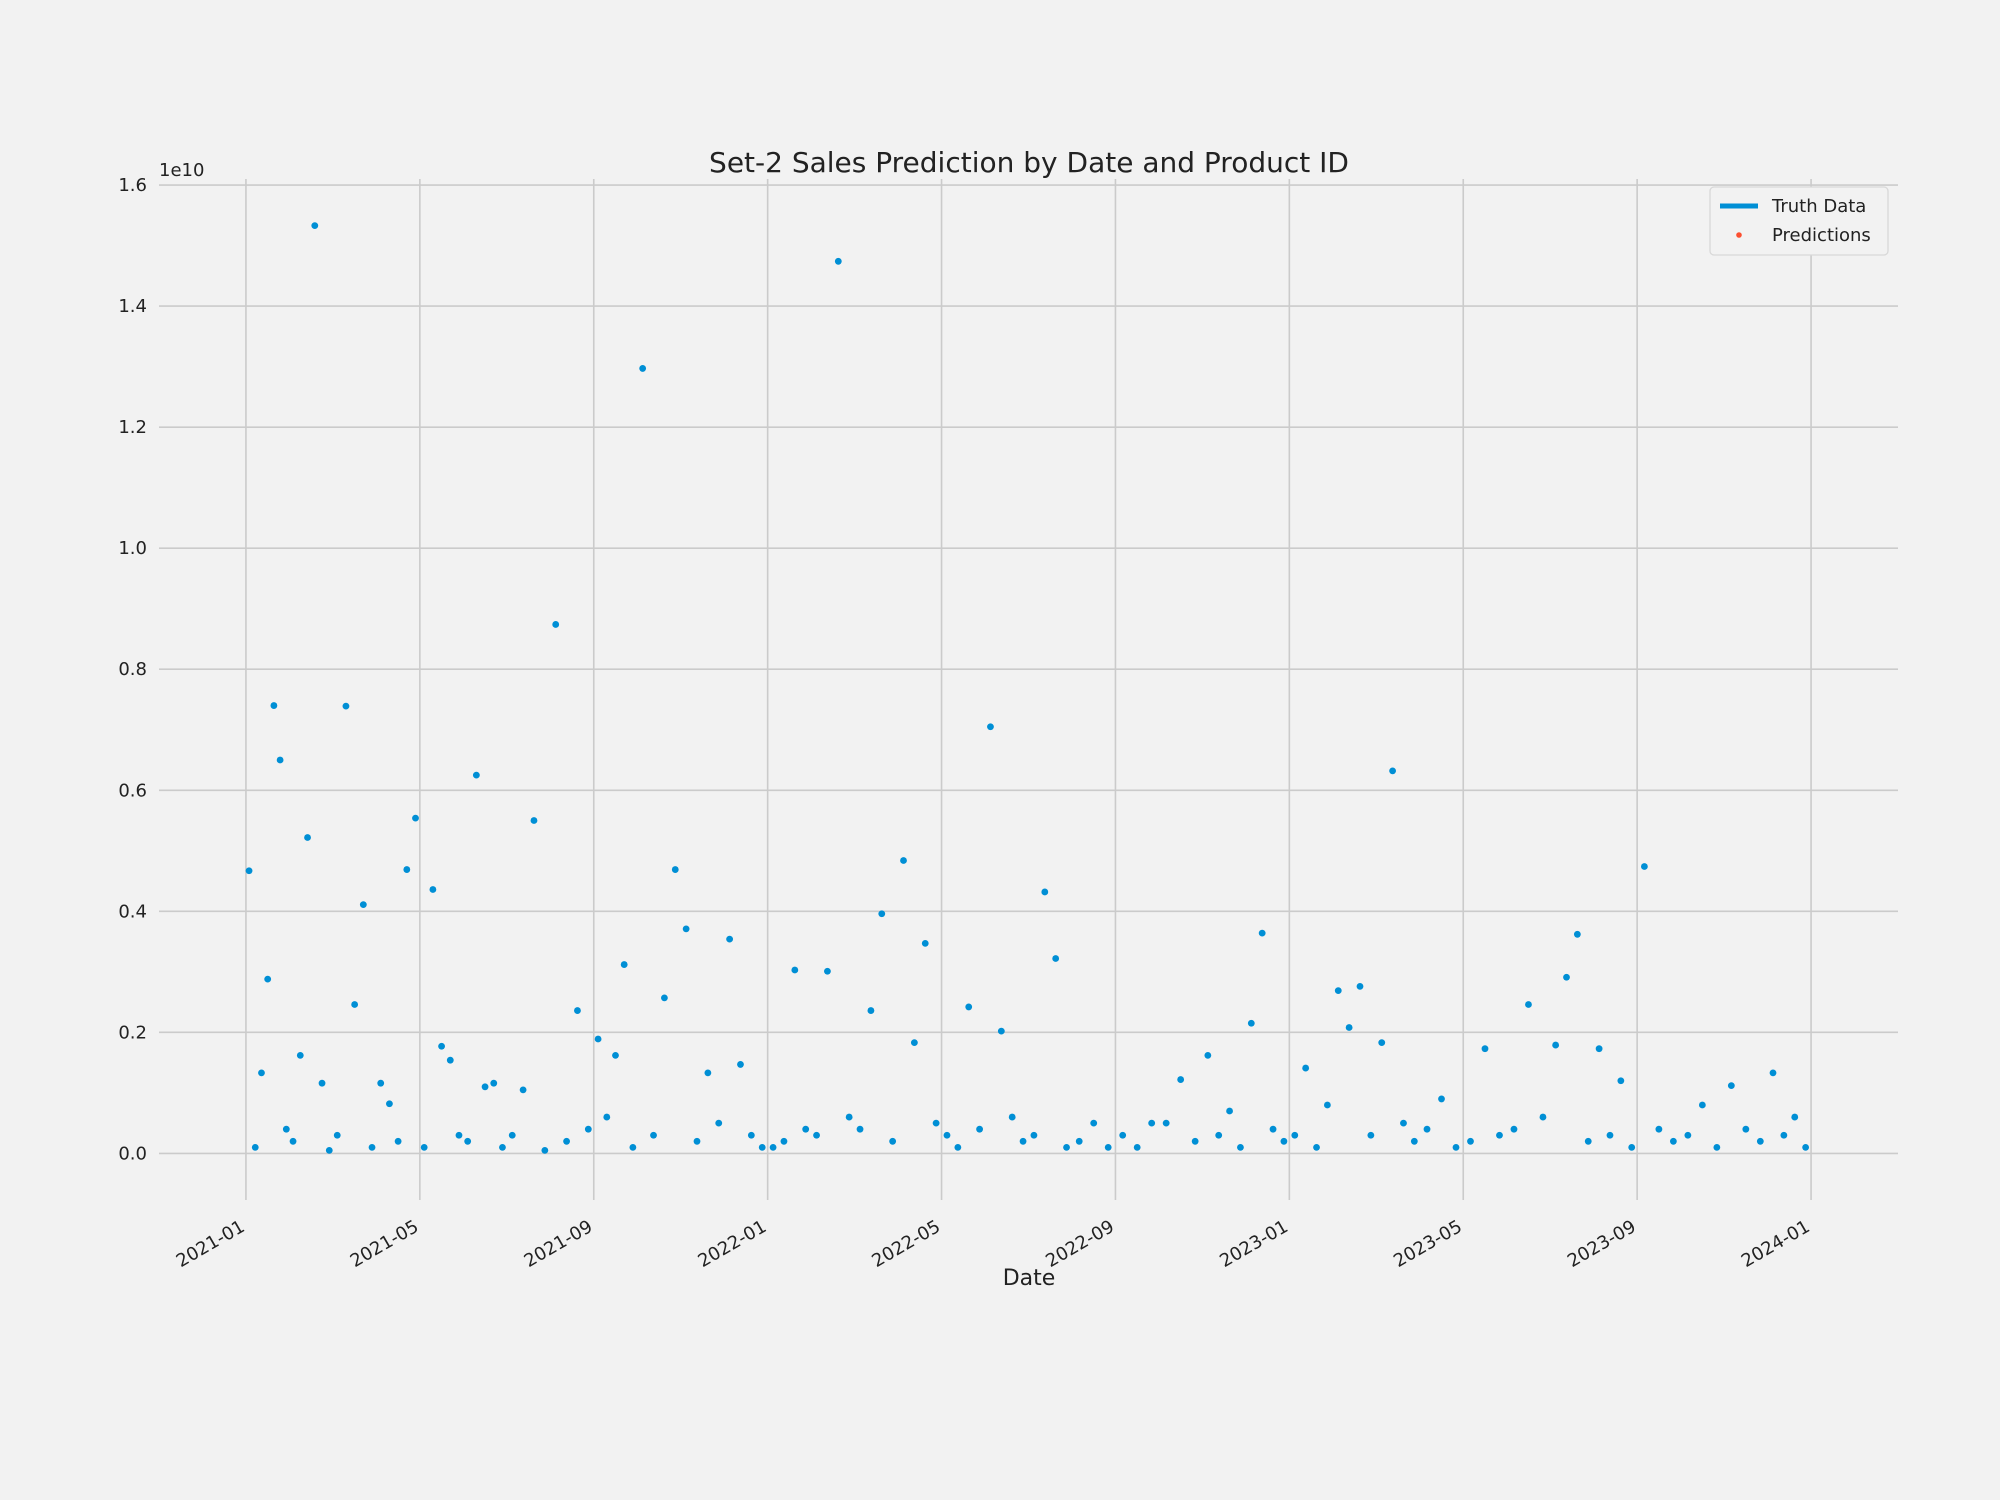  I want to click on y-tick-label: 1.4, so click(132, 306).